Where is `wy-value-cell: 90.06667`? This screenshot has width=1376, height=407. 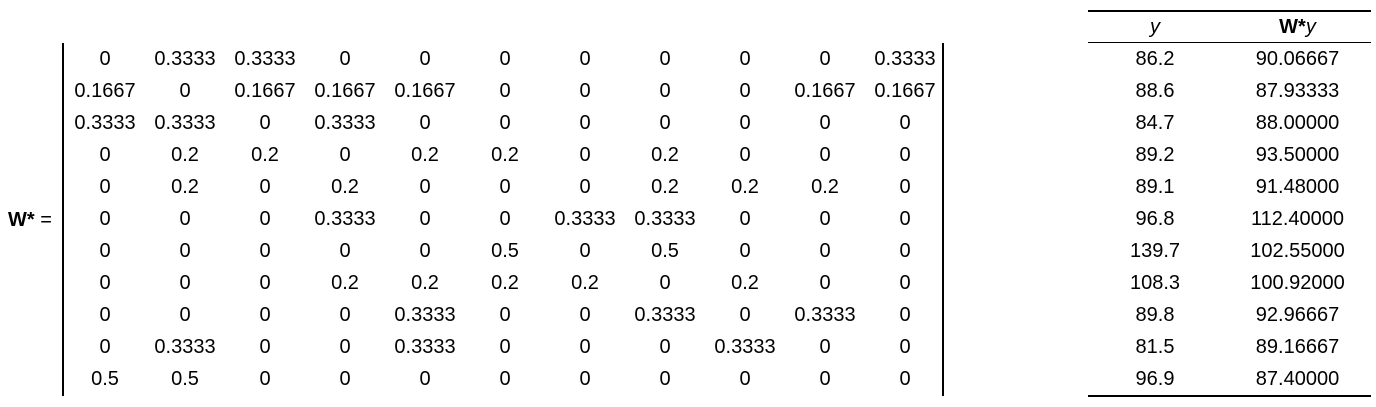 wy-value-cell: 90.06667 is located at coordinates (1297, 59).